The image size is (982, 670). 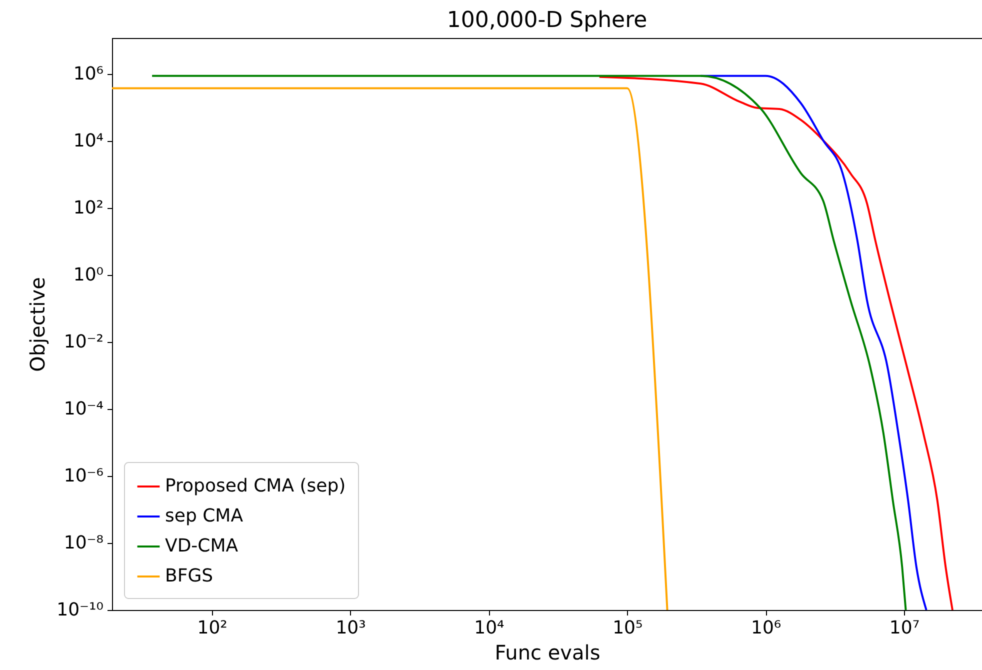 What do you see at coordinates (84, 476) in the screenshot?
I see `y-tick-label: 10⁻⁶` at bounding box center [84, 476].